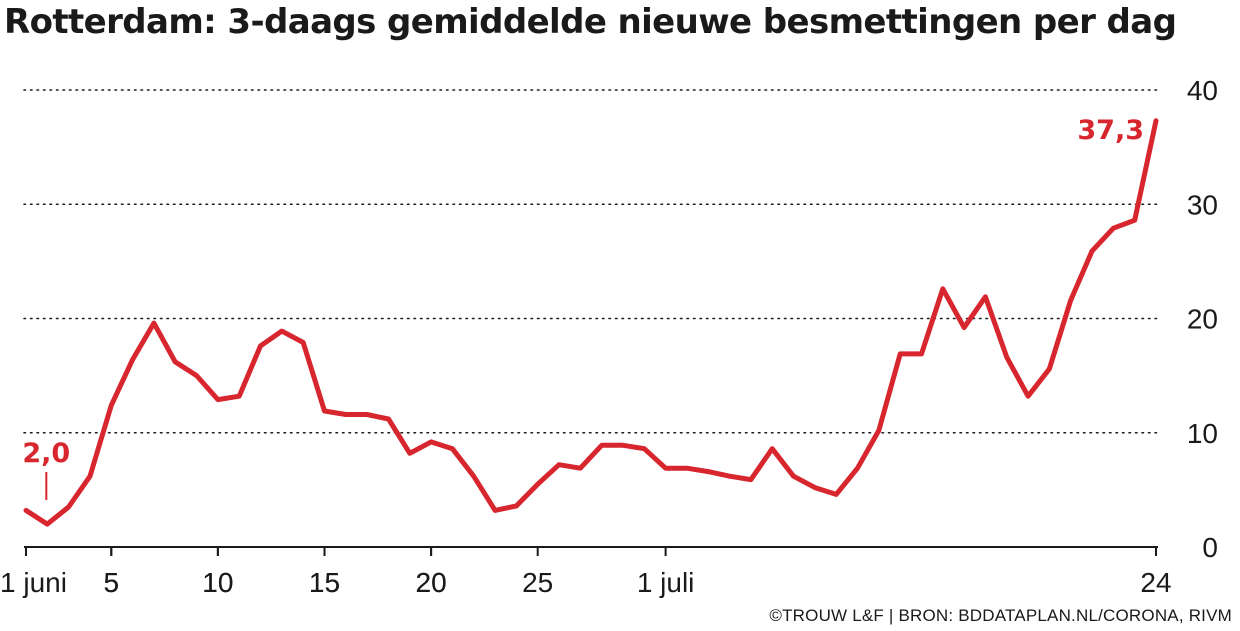 The height and width of the screenshot is (631, 1240). What do you see at coordinates (1155, 582) in the screenshot?
I see `x-tick-label: 24` at bounding box center [1155, 582].